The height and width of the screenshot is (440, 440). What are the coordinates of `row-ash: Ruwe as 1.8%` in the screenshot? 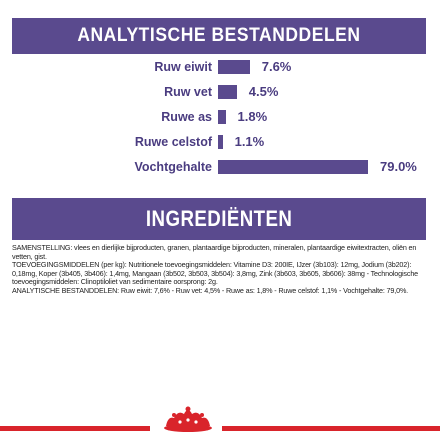 It's located at (220, 117).